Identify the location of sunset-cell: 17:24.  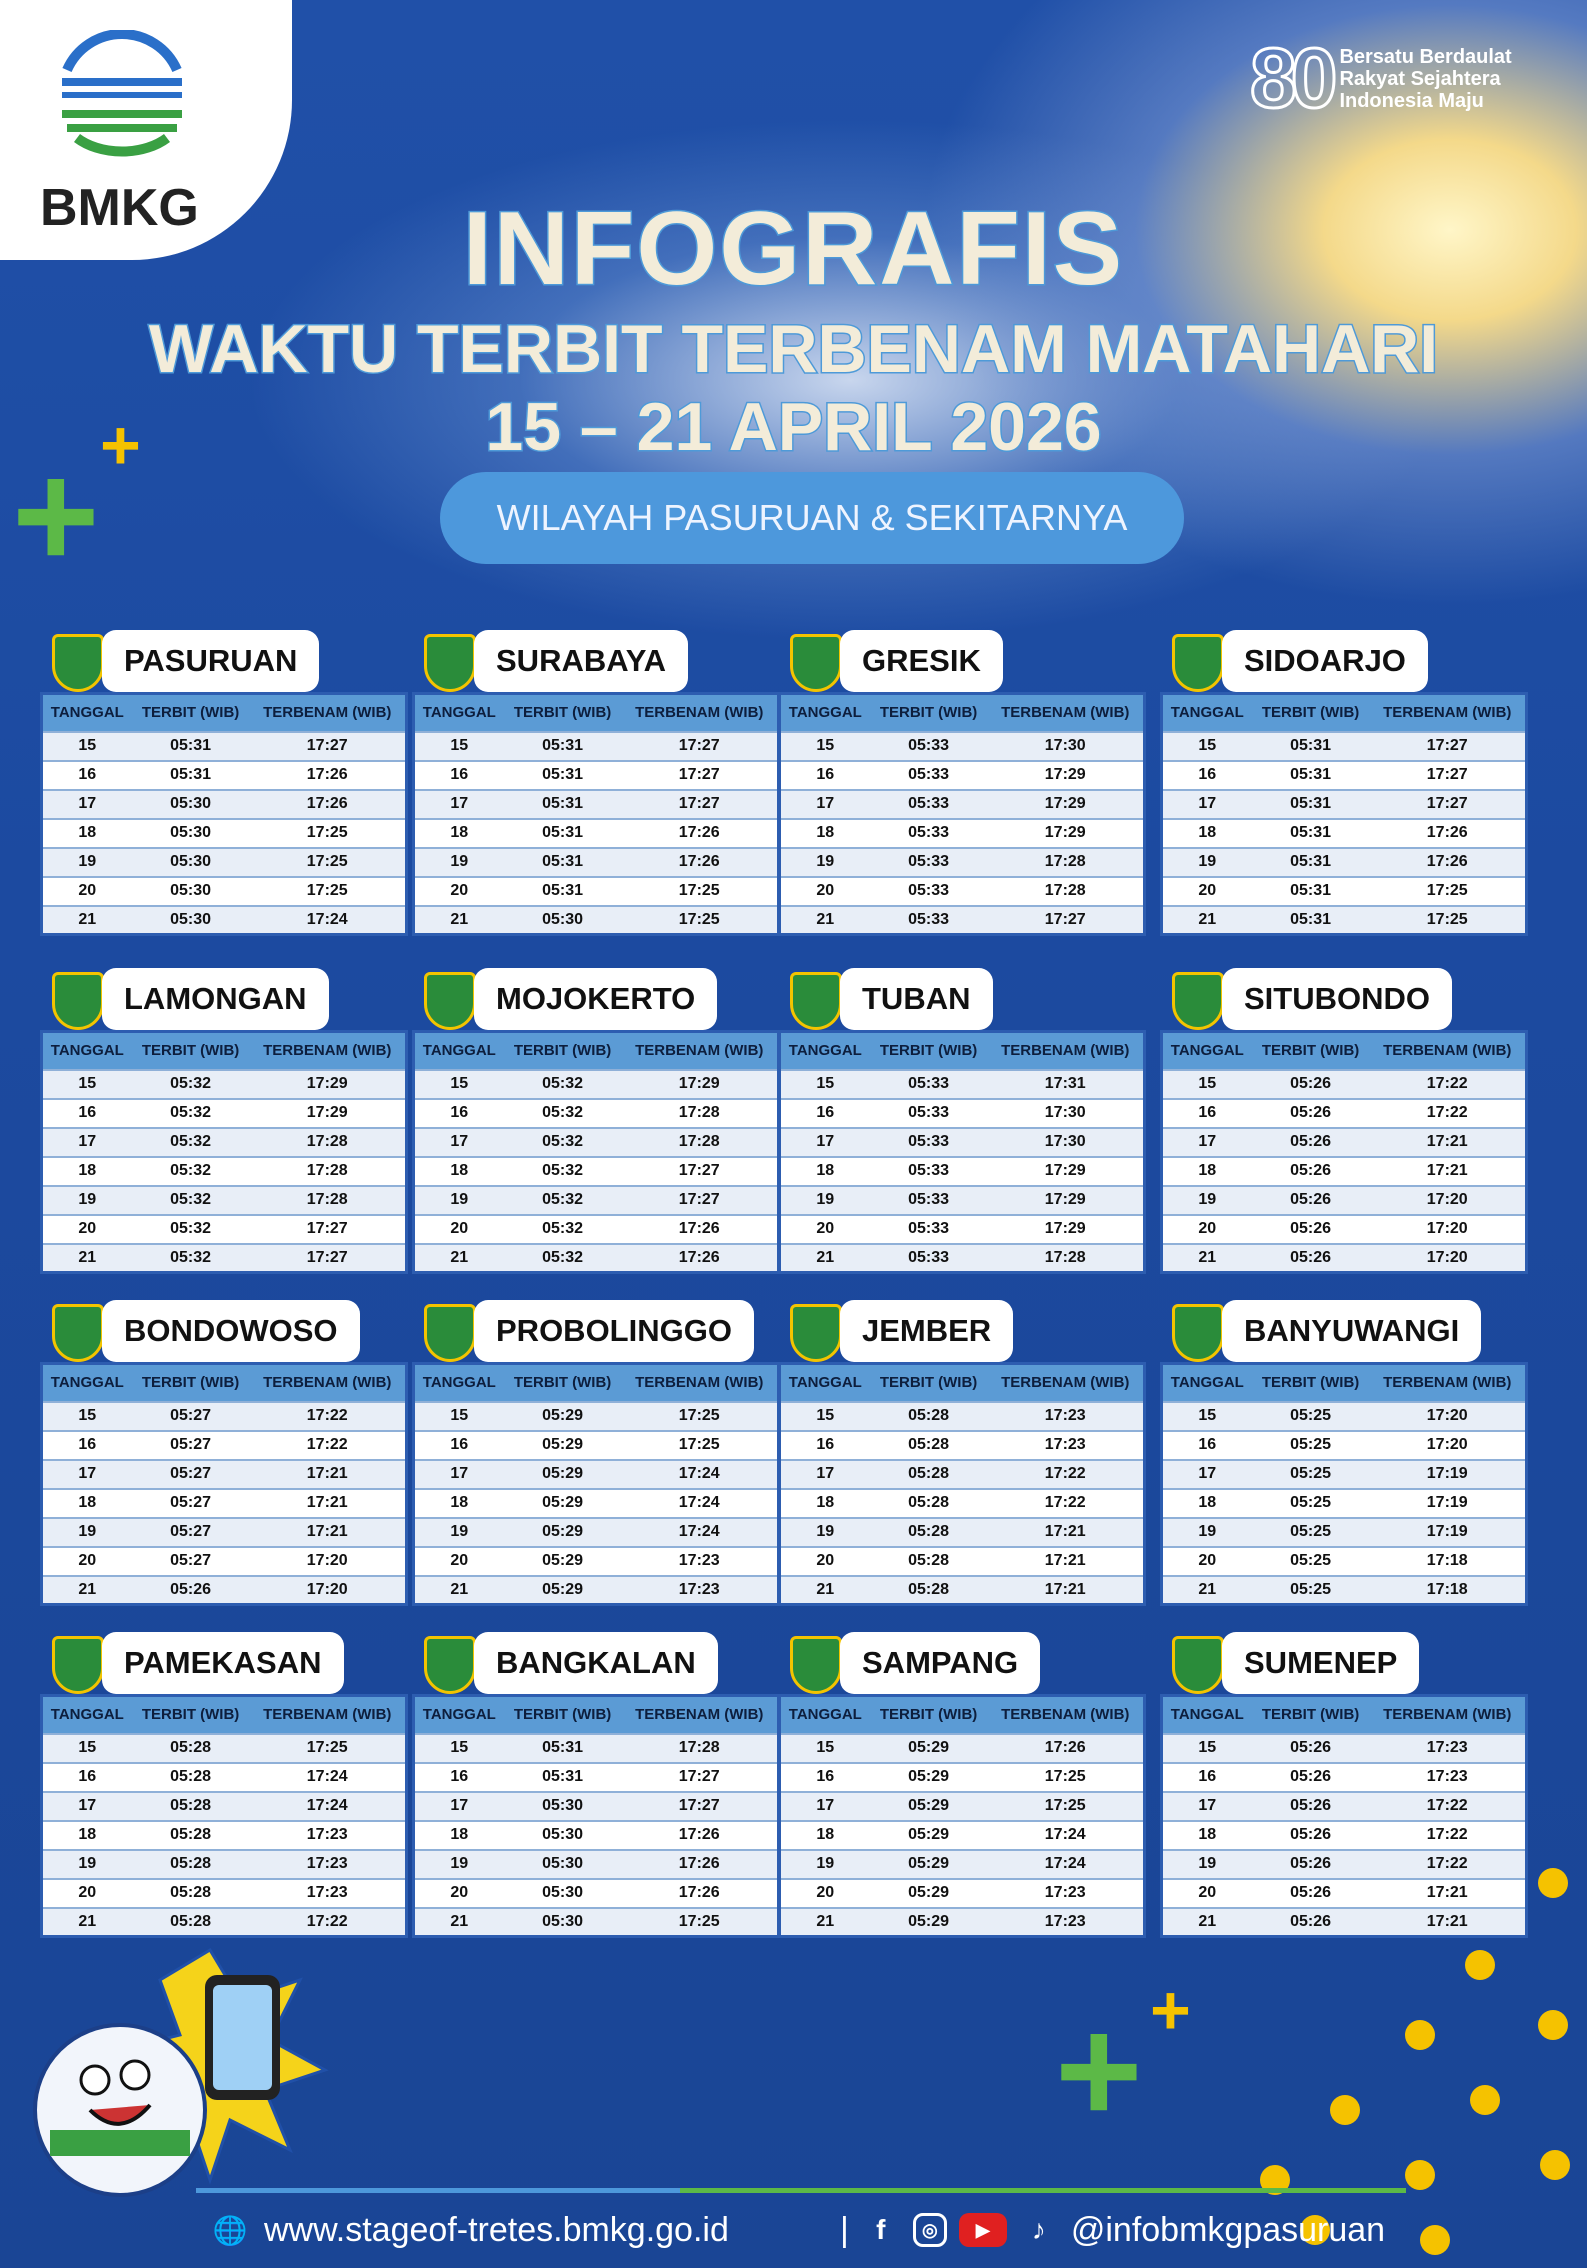
(328, 1776).